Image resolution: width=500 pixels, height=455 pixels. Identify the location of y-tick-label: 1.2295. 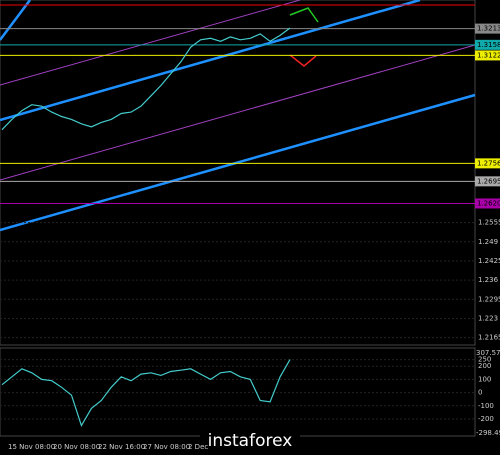
(489, 299).